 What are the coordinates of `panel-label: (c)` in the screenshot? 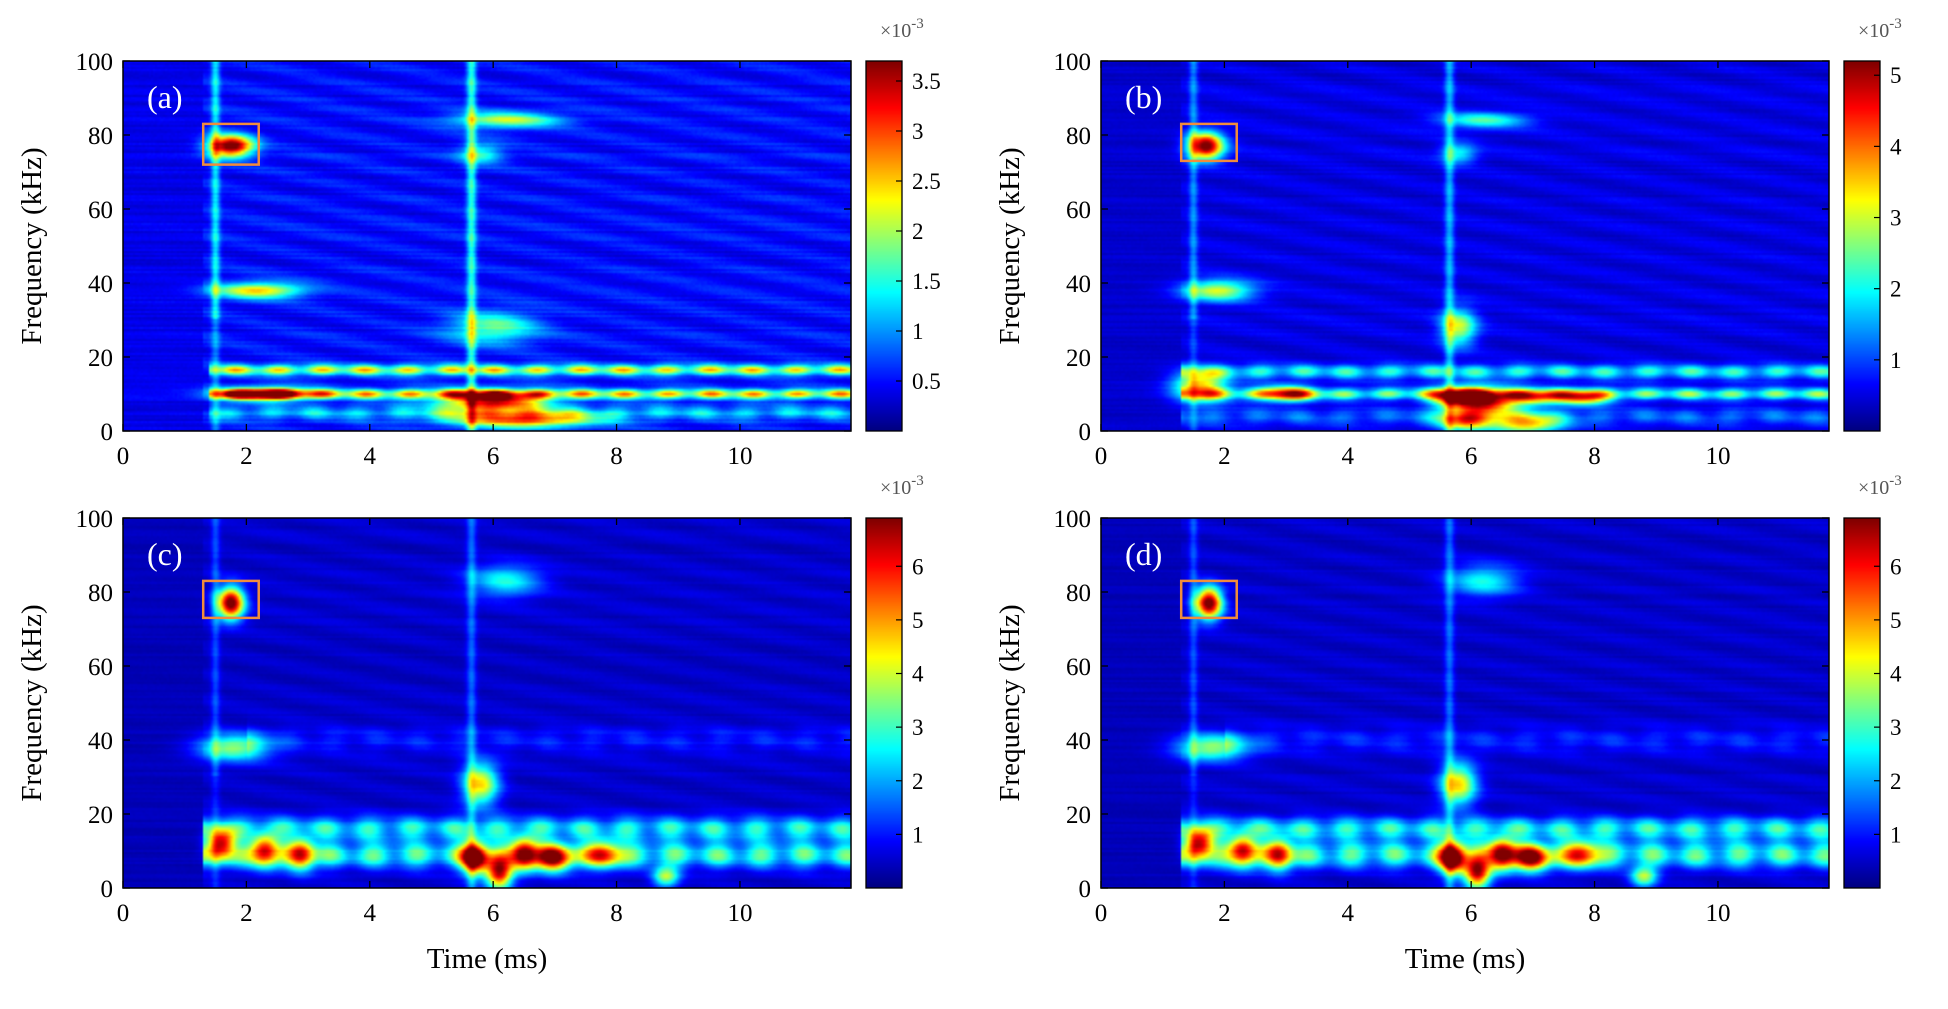 It's located at (165, 554).